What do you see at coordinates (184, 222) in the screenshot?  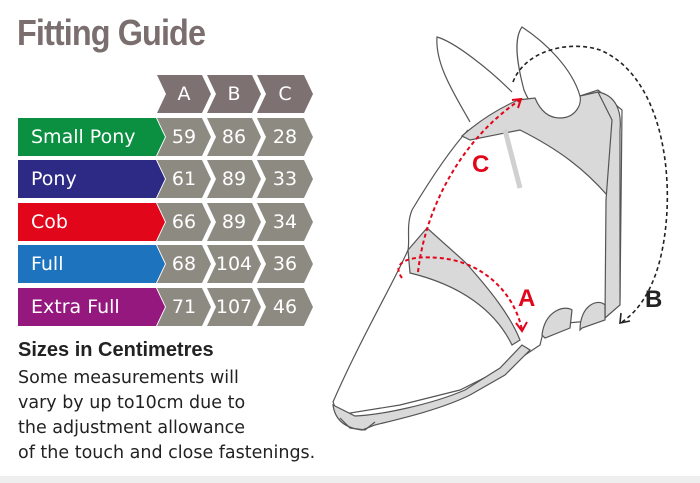 I see `measurement-cell: 66` at bounding box center [184, 222].